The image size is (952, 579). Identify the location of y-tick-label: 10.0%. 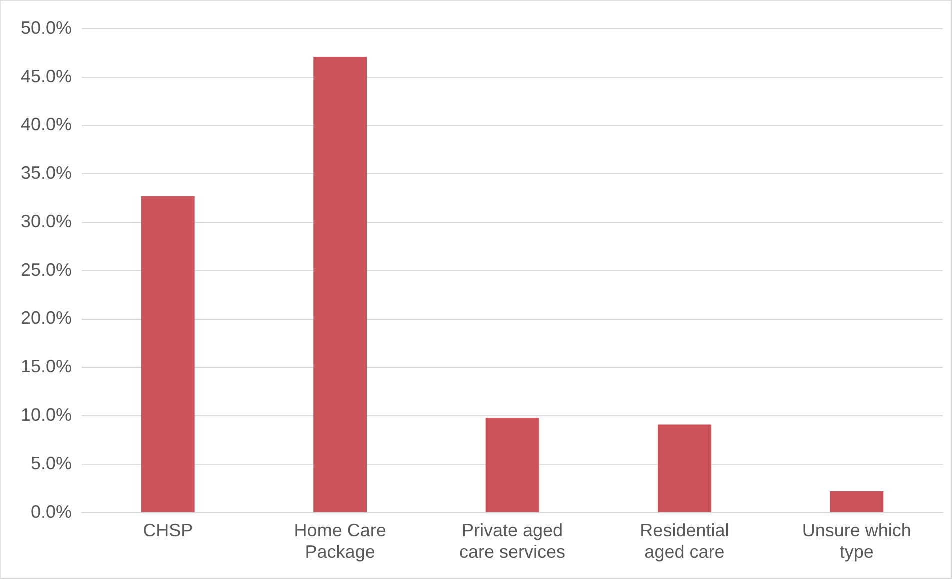
(46, 415).